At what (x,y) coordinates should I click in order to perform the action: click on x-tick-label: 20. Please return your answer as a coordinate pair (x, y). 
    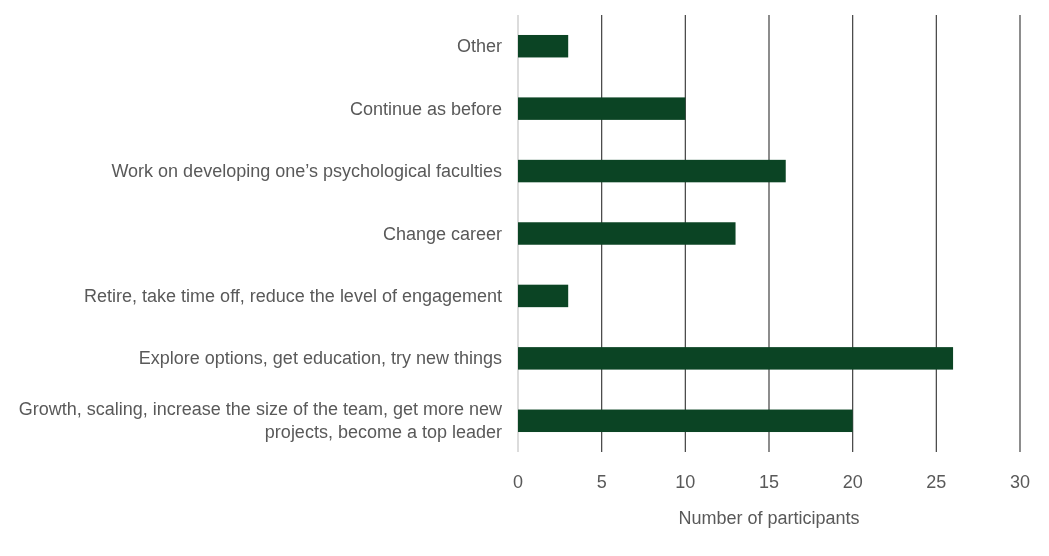
    Looking at the image, I should click on (852, 482).